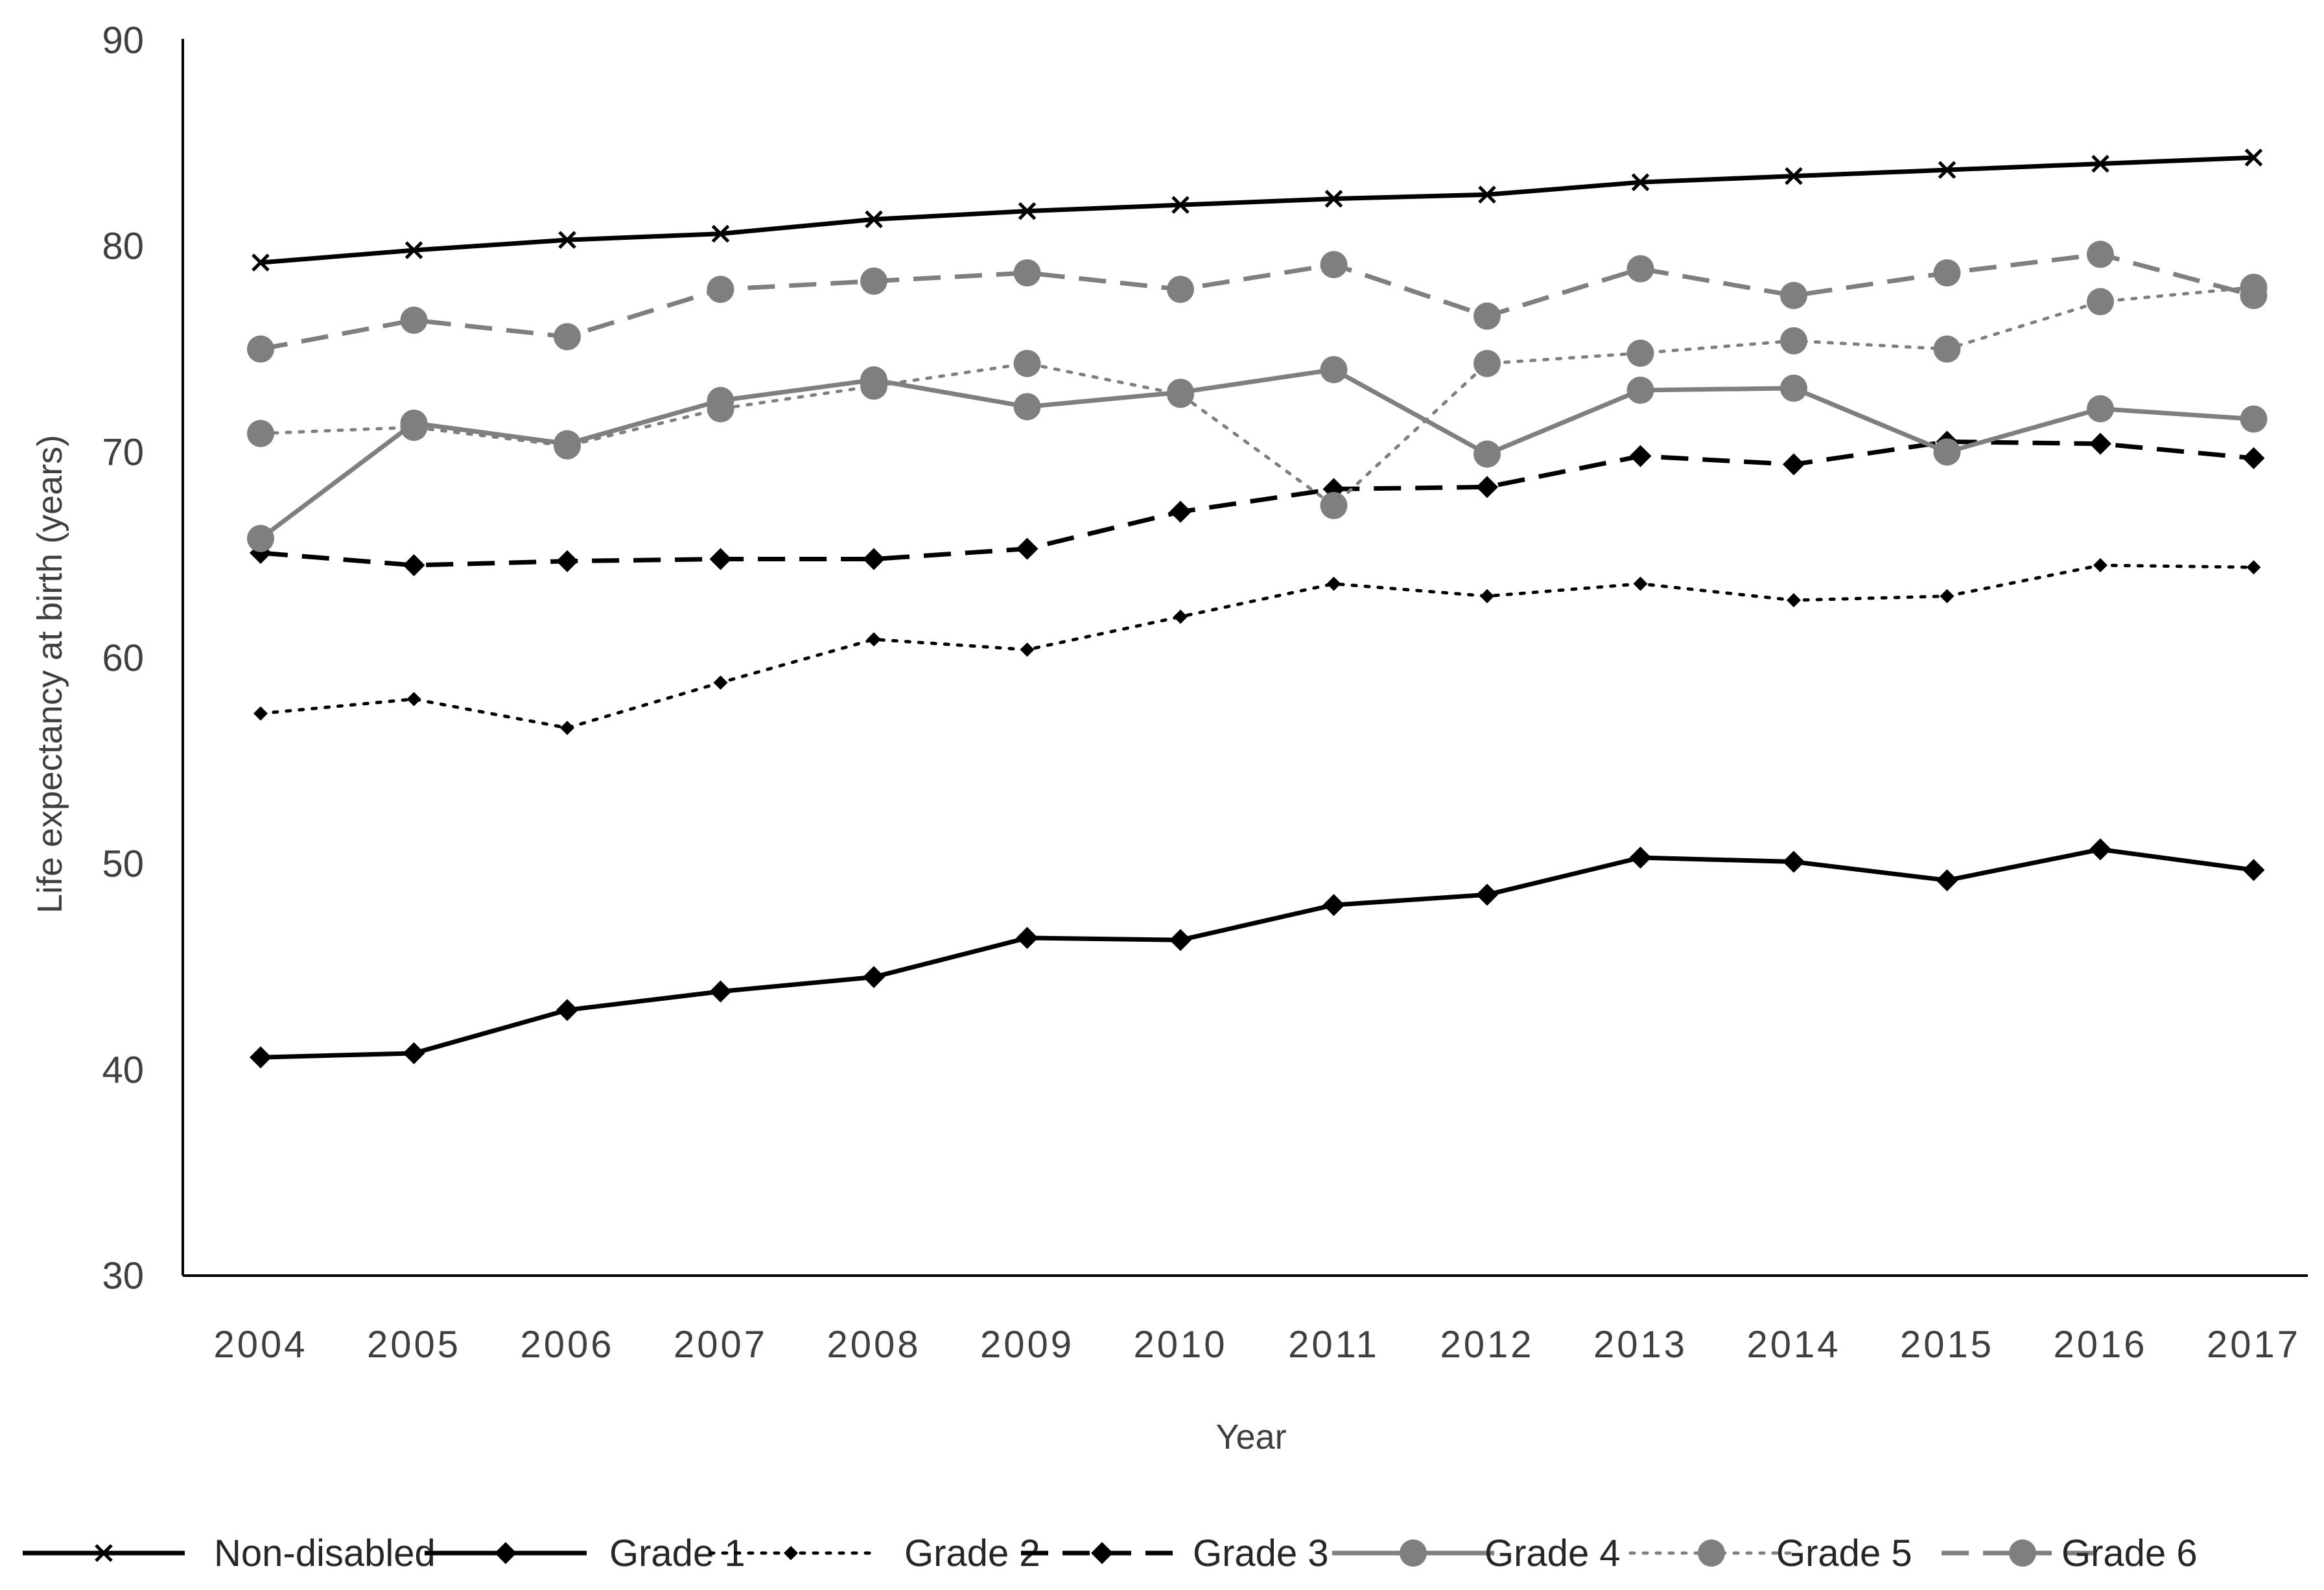 The height and width of the screenshot is (1590, 2324). I want to click on legend-item: Grade 4, so click(1476, 1553).